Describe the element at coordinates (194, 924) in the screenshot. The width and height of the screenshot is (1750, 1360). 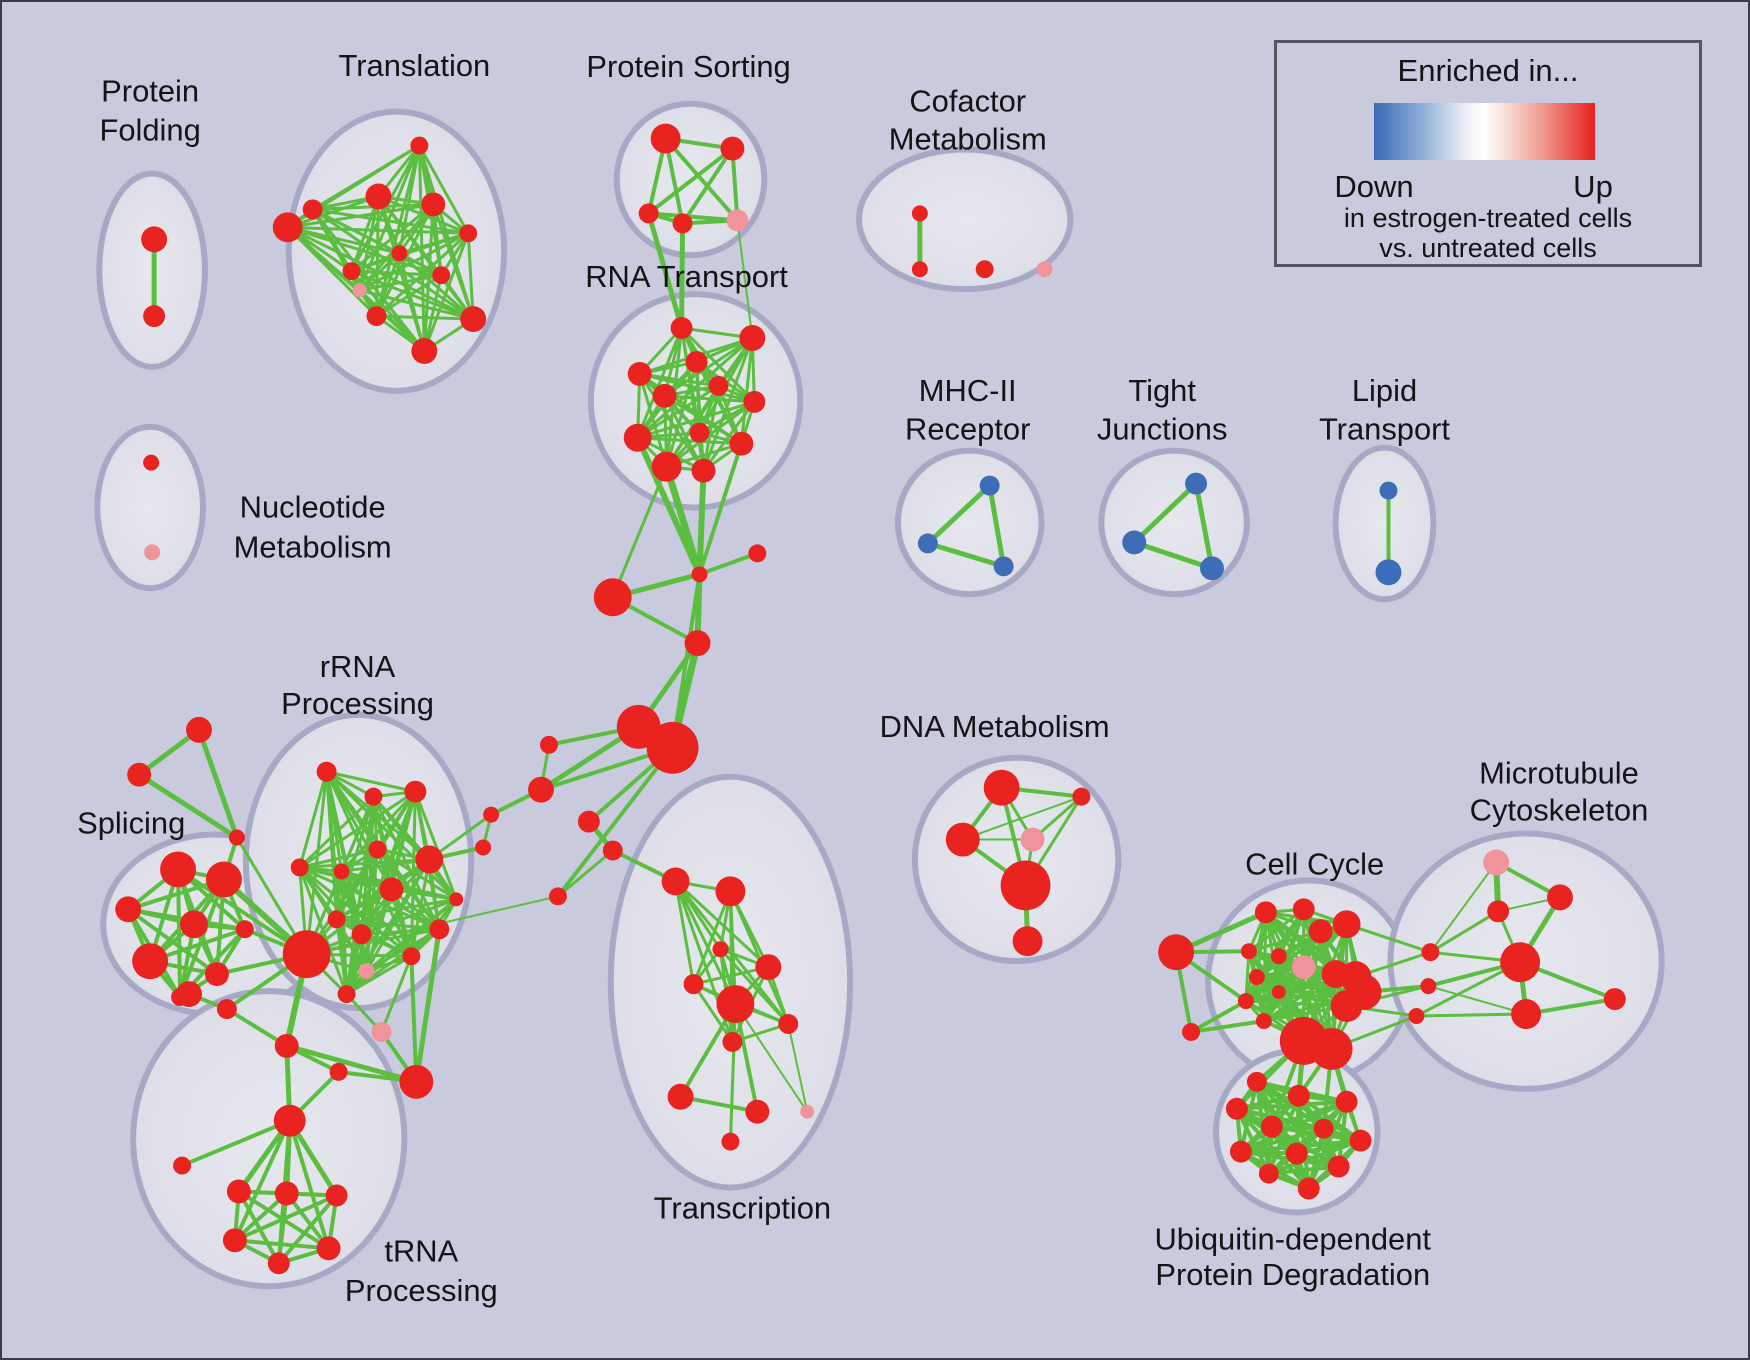
I see `node-sp3` at that location.